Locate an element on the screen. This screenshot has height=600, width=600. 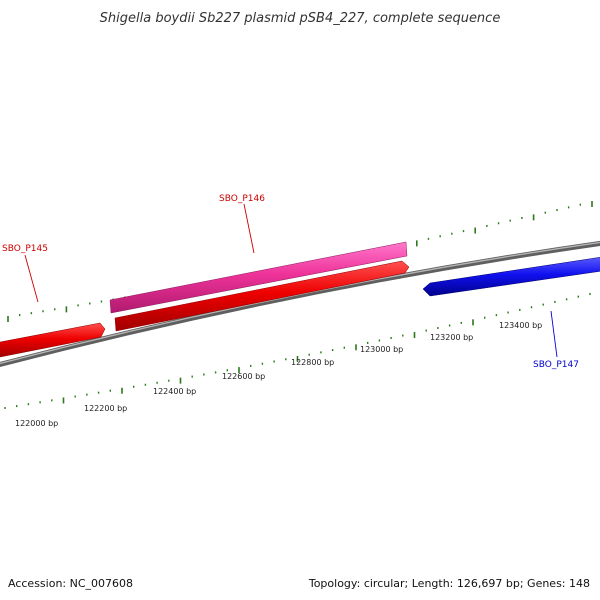
gene-sbo-p145 is located at coordinates (53, 340).